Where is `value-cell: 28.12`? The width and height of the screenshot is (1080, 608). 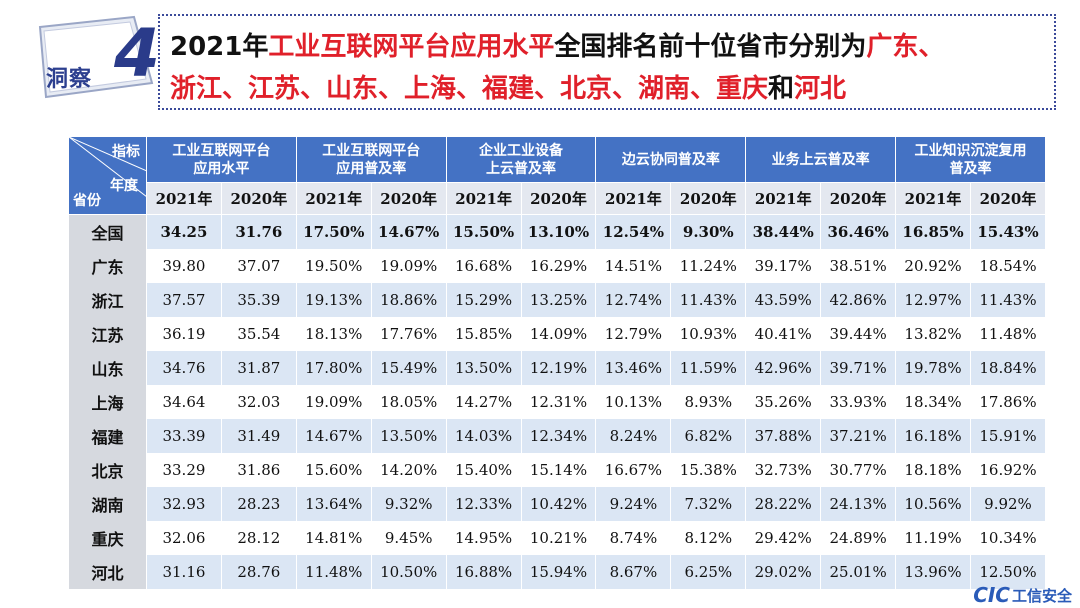 value-cell: 28.12 is located at coordinates (258, 537).